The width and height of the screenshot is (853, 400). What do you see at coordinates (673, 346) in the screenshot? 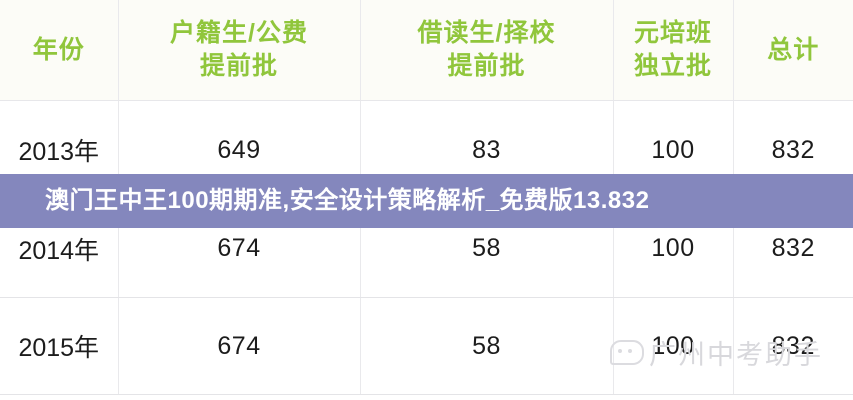
I see `cell-yuanpei-class: 100` at bounding box center [673, 346].